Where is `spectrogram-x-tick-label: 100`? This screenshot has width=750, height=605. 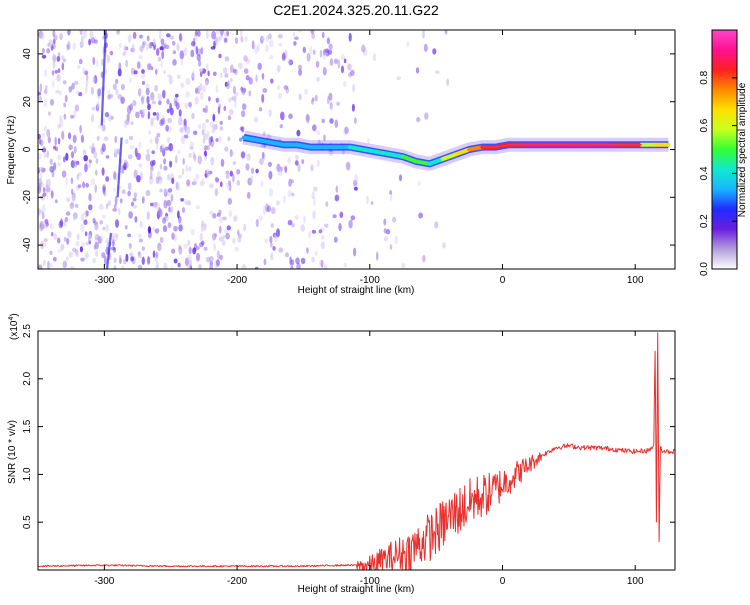
spectrogram-x-tick-label: 100 is located at coordinates (635, 280).